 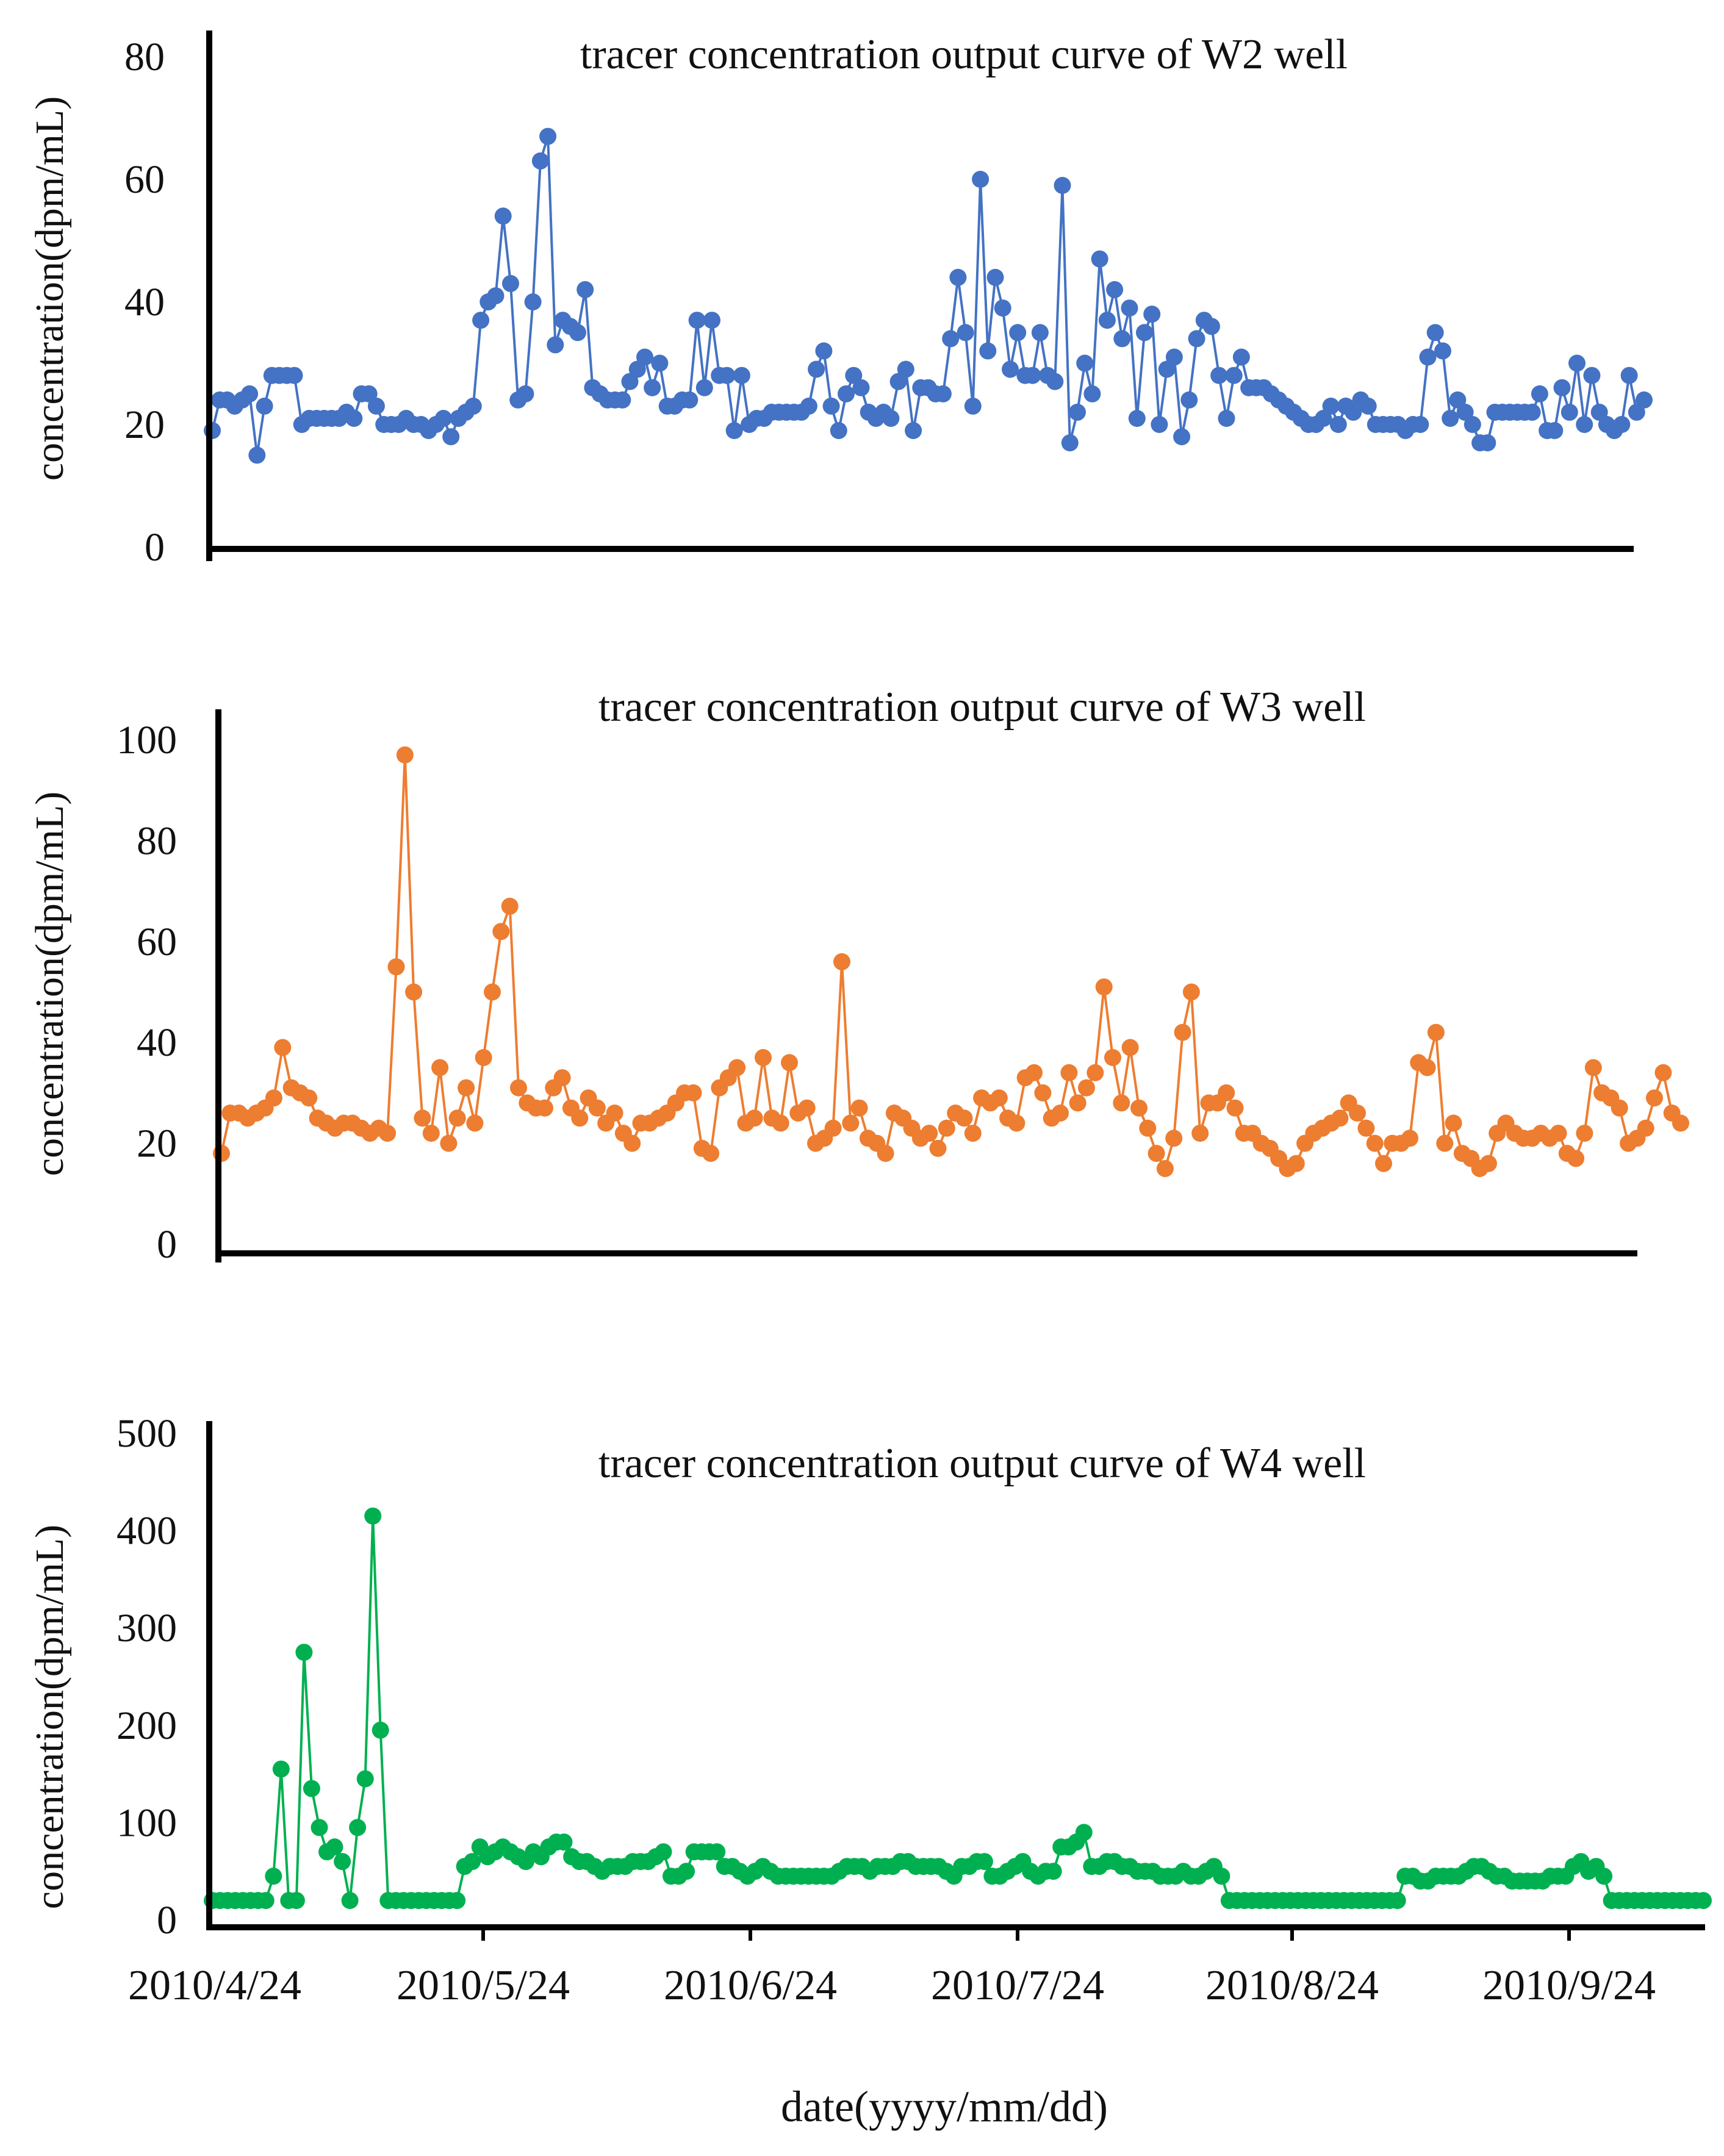 What do you see at coordinates (1292, 1985) in the screenshot?
I see `x-tick-label: 2010/8/24` at bounding box center [1292, 1985].